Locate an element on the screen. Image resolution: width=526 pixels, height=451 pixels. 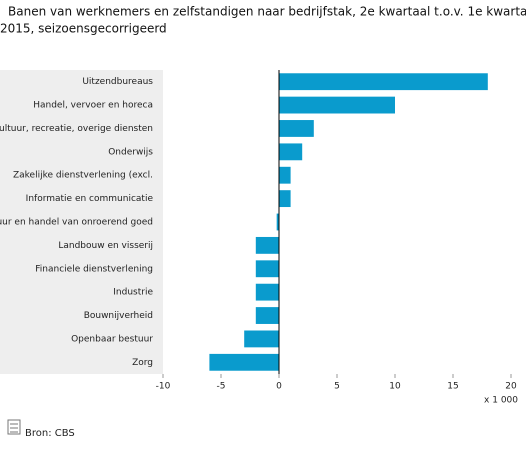
x-tick-label: -10 is located at coordinates (163, 387).